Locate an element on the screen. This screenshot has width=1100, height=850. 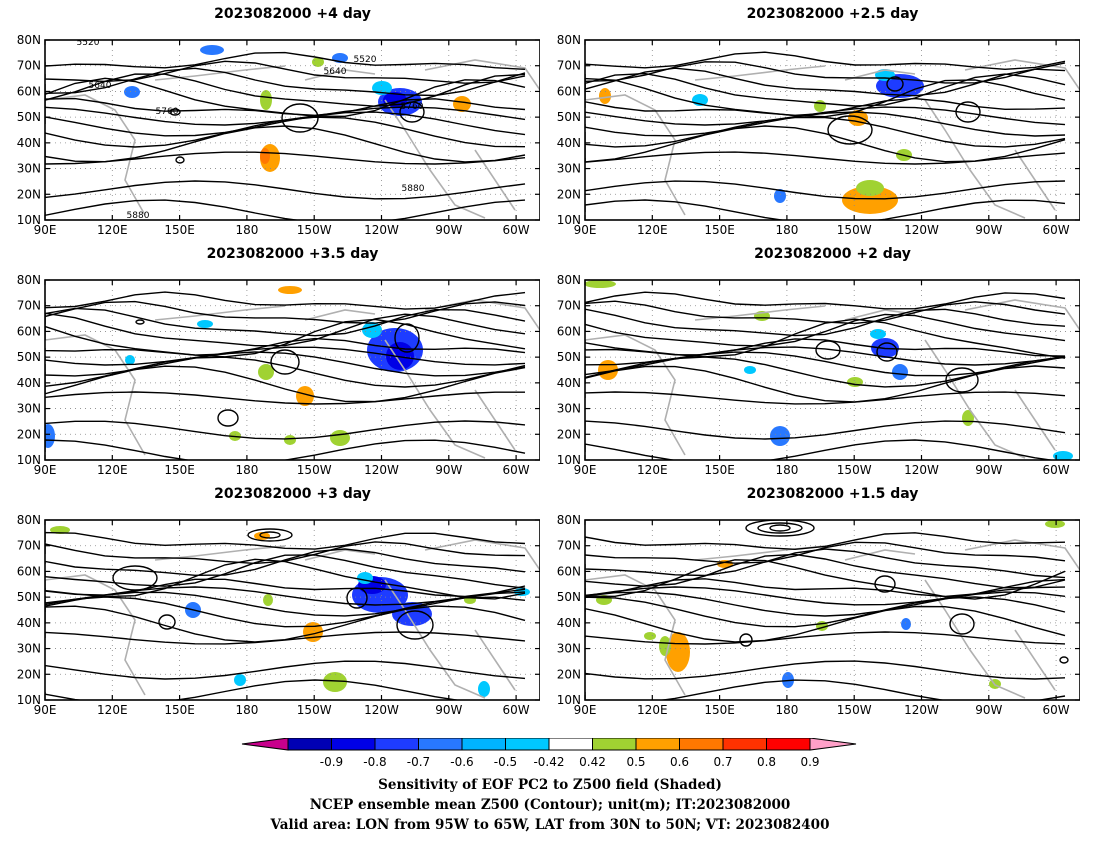
panel-title: 2023082000 +3 day is located at coordinates (292, 494).